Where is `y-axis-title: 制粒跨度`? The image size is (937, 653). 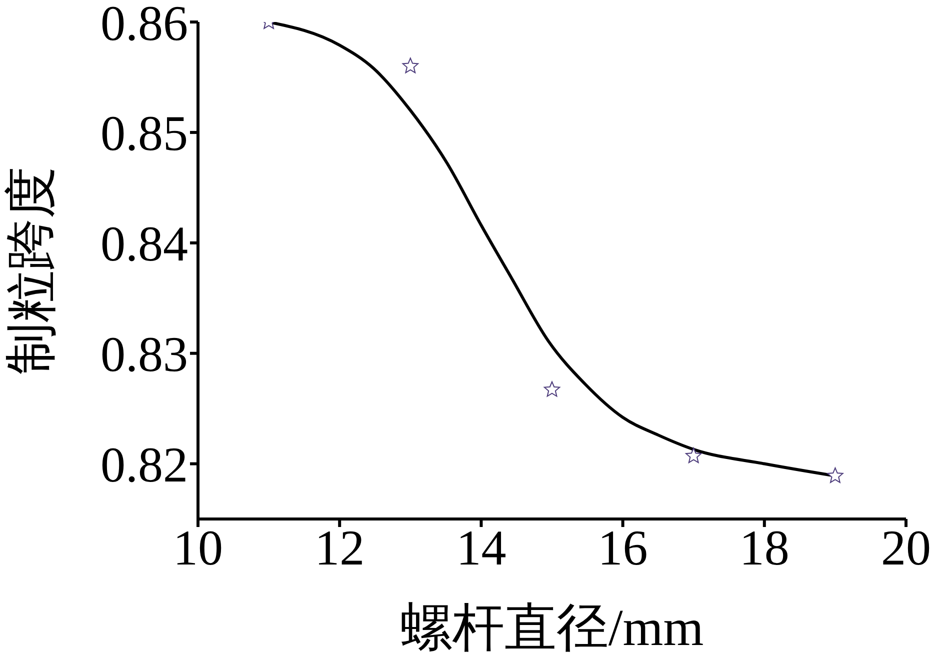
y-axis-title: 制粒跨度 is located at coordinates (31, 270).